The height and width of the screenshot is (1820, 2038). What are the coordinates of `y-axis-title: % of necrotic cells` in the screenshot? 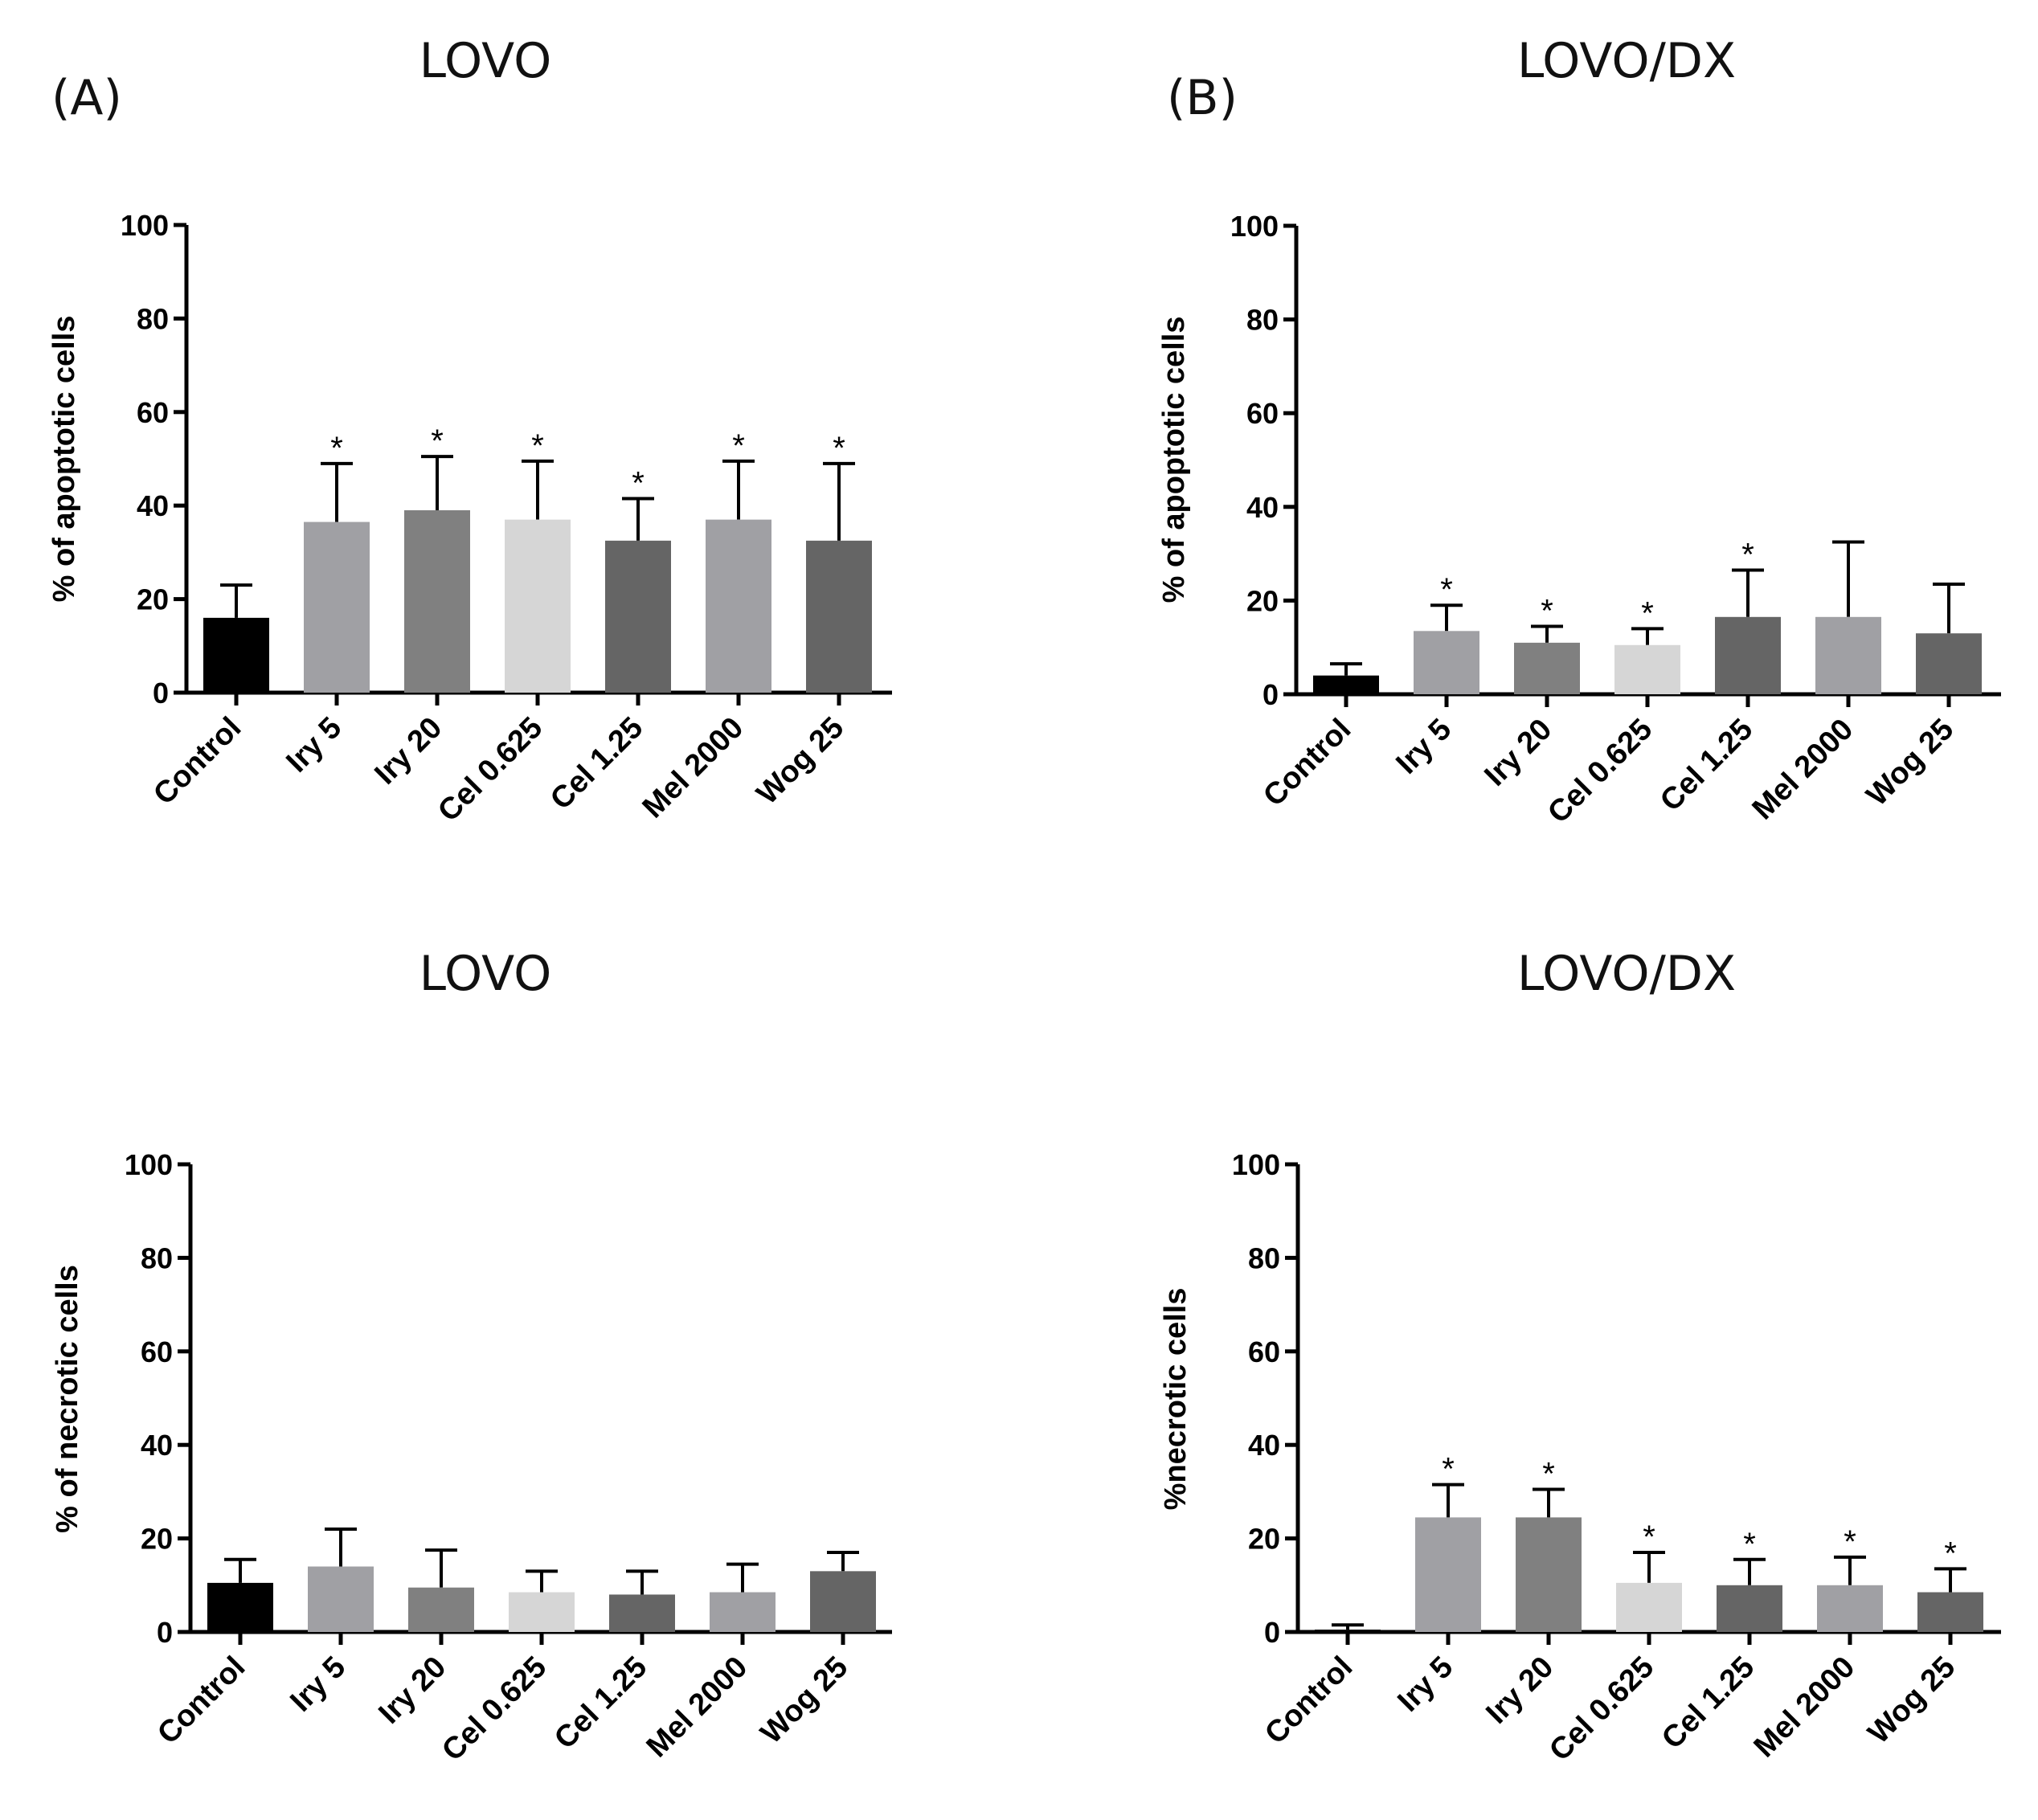 It's located at (67, 1399).